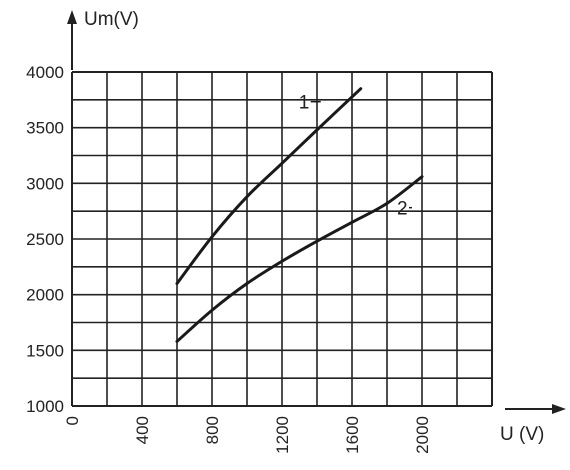  I want to click on y-axis-label: Um(V), so click(111, 19).